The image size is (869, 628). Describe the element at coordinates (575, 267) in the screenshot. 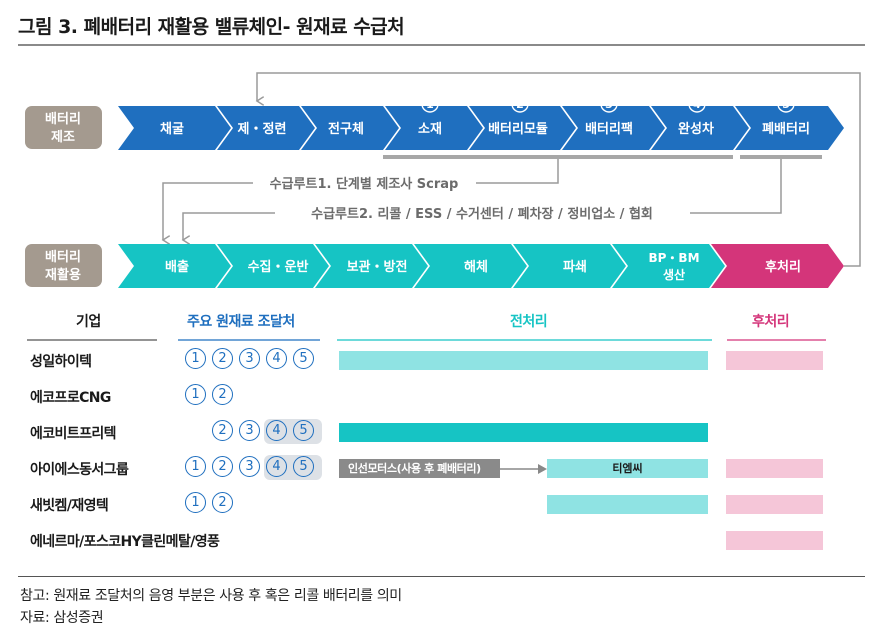

I see `bottom-stage-label: 파쇄` at that location.